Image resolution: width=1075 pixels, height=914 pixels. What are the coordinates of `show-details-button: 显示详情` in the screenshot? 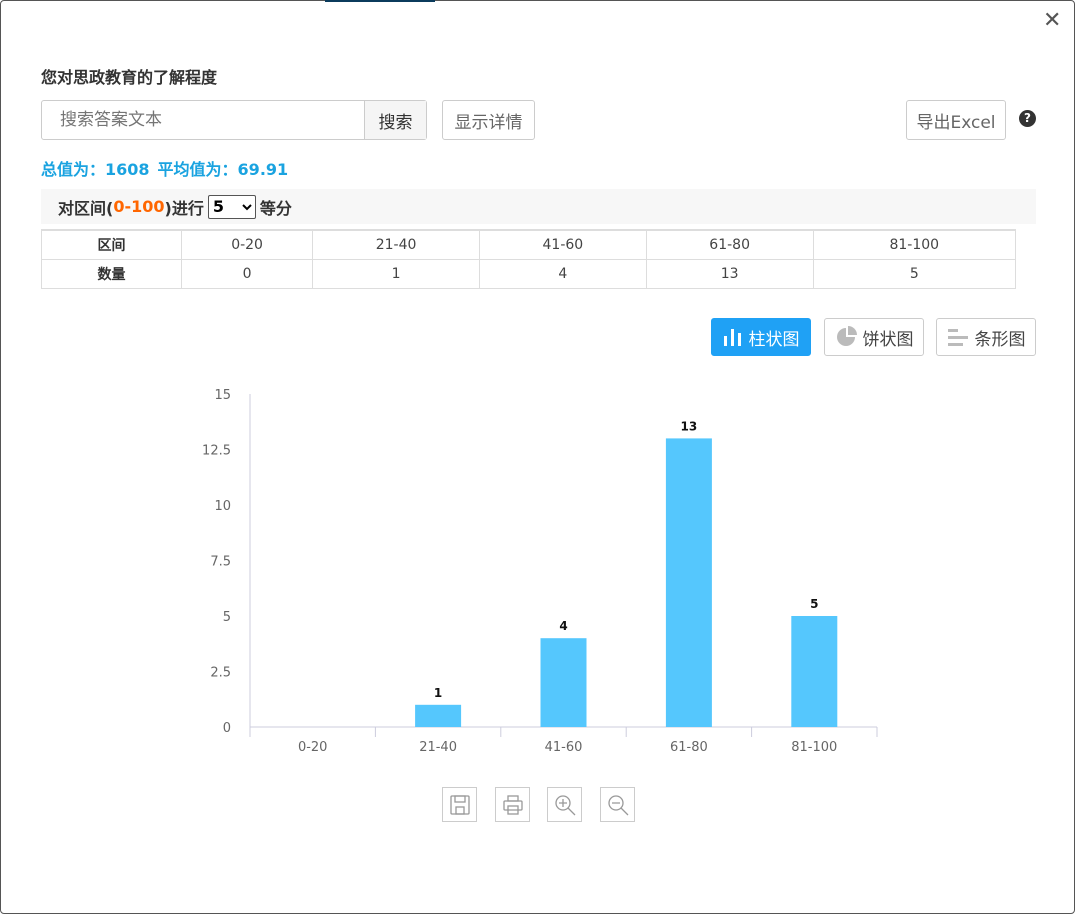 It's located at (488, 120).